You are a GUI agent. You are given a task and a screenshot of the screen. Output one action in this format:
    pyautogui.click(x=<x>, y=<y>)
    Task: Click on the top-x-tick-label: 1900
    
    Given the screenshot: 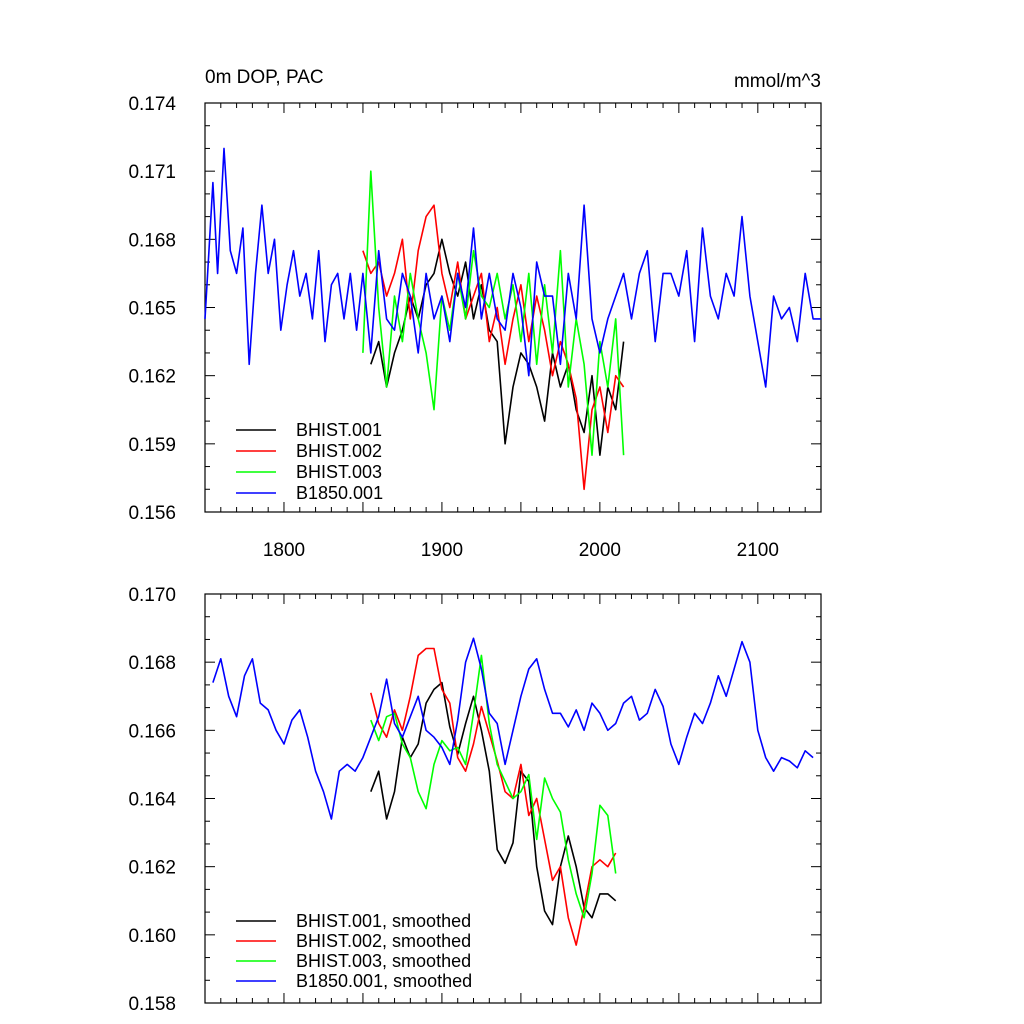 What is the action you would take?
    pyautogui.click(x=442, y=550)
    